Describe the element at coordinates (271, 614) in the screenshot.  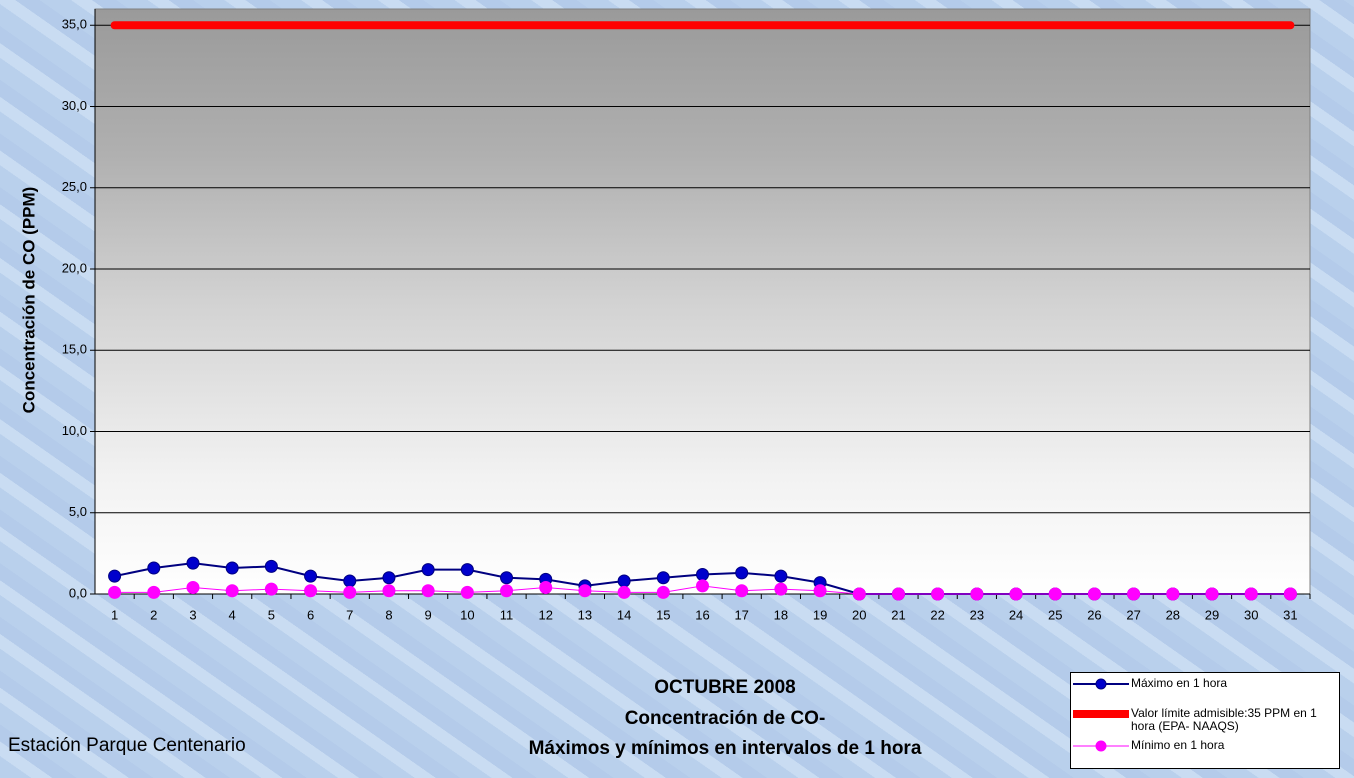
I see `x-tick-label: 5` at that location.